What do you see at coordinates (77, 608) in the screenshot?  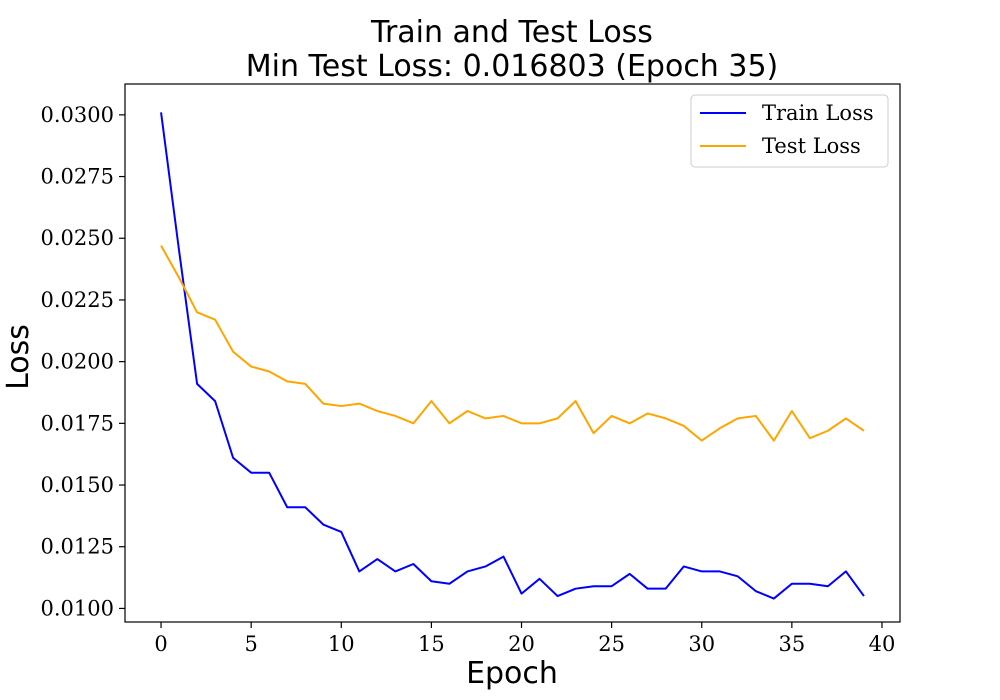 I see `y-tick-label: 0.0100` at bounding box center [77, 608].